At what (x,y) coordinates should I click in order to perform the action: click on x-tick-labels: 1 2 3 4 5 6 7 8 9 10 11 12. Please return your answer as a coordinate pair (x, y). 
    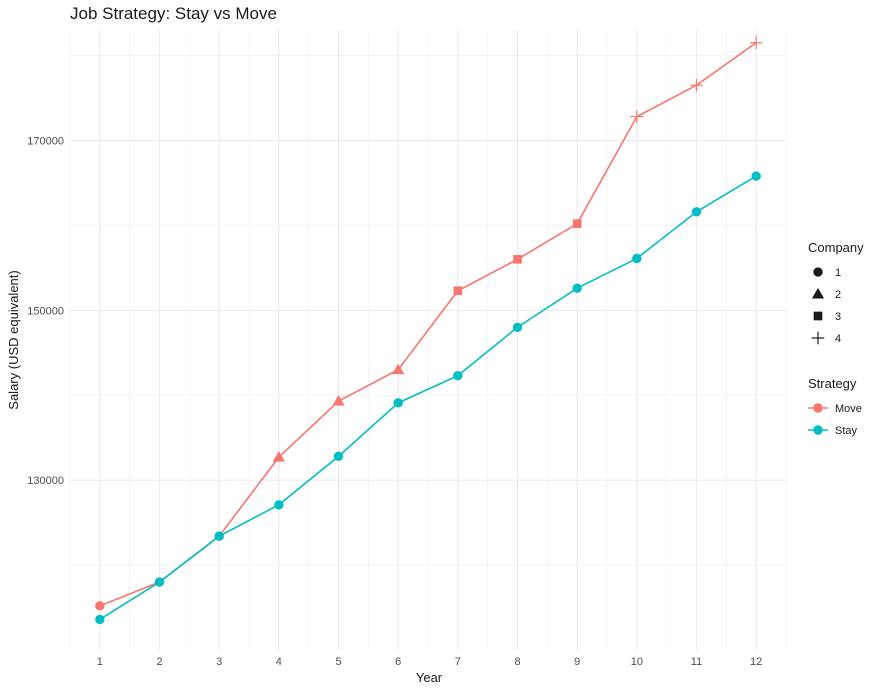
    Looking at the image, I should click on (430, 662).